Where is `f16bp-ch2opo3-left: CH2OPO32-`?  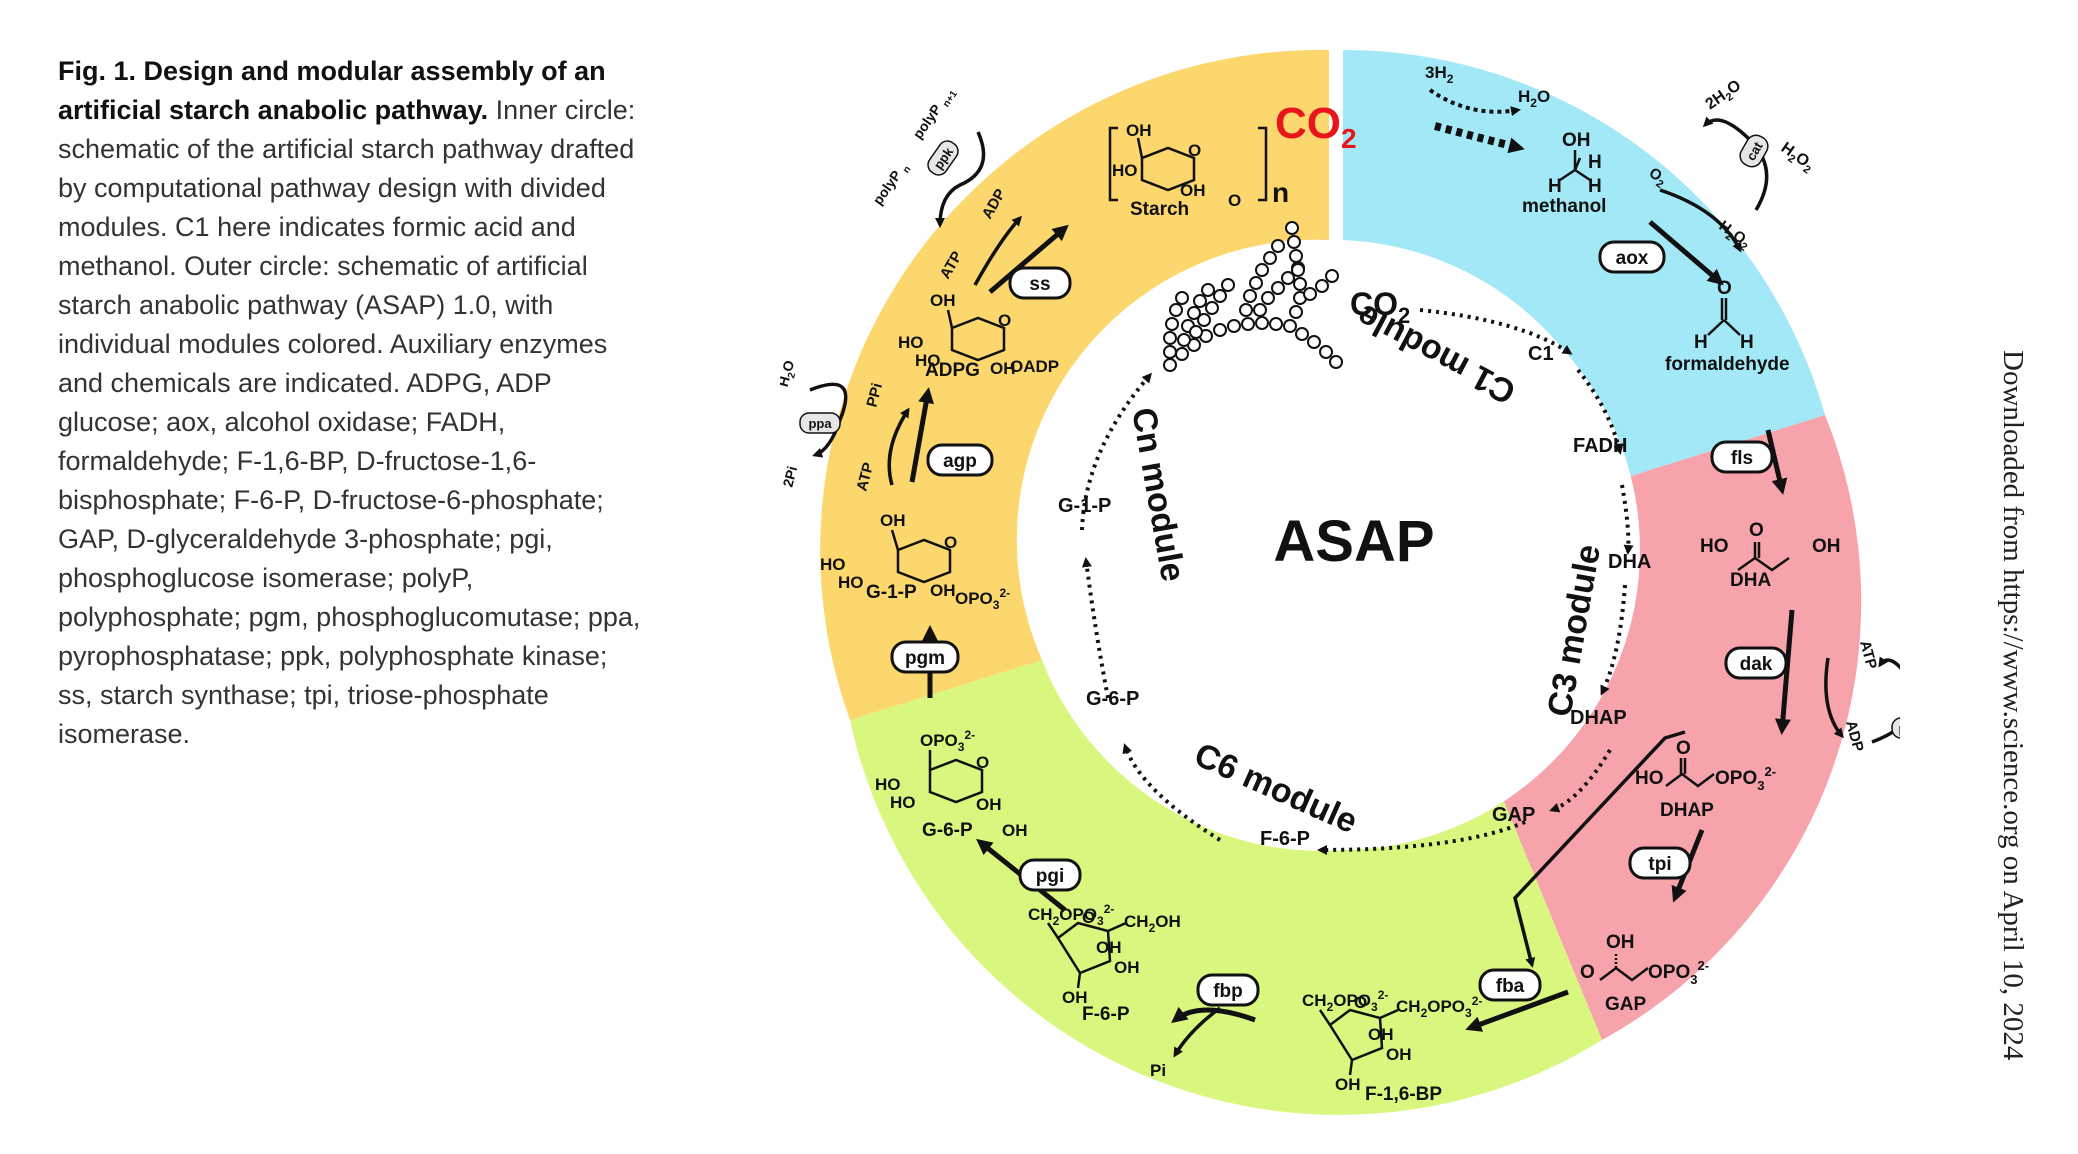 f16bp-ch2opo3-left: CH2OPO32- is located at coordinates (1345, 1001).